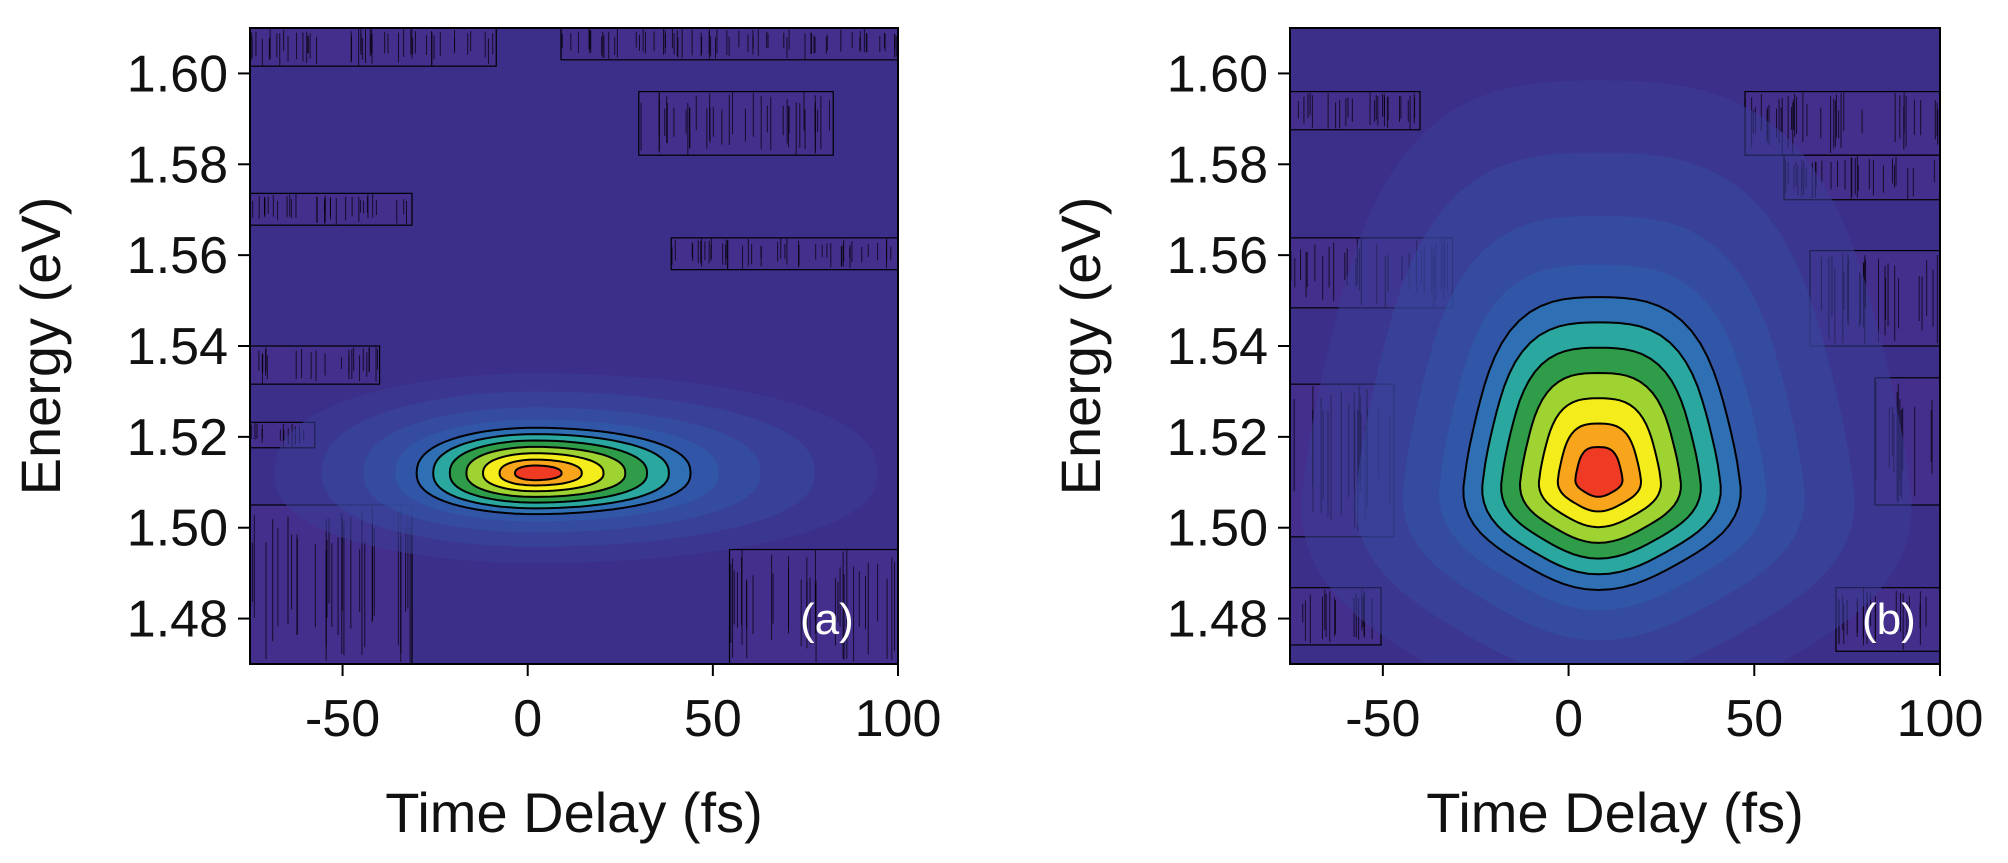 This screenshot has height=863, width=2008. What do you see at coordinates (1217, 165) in the screenshot?
I see `panel-b-y-tick-label: 1.58` at bounding box center [1217, 165].